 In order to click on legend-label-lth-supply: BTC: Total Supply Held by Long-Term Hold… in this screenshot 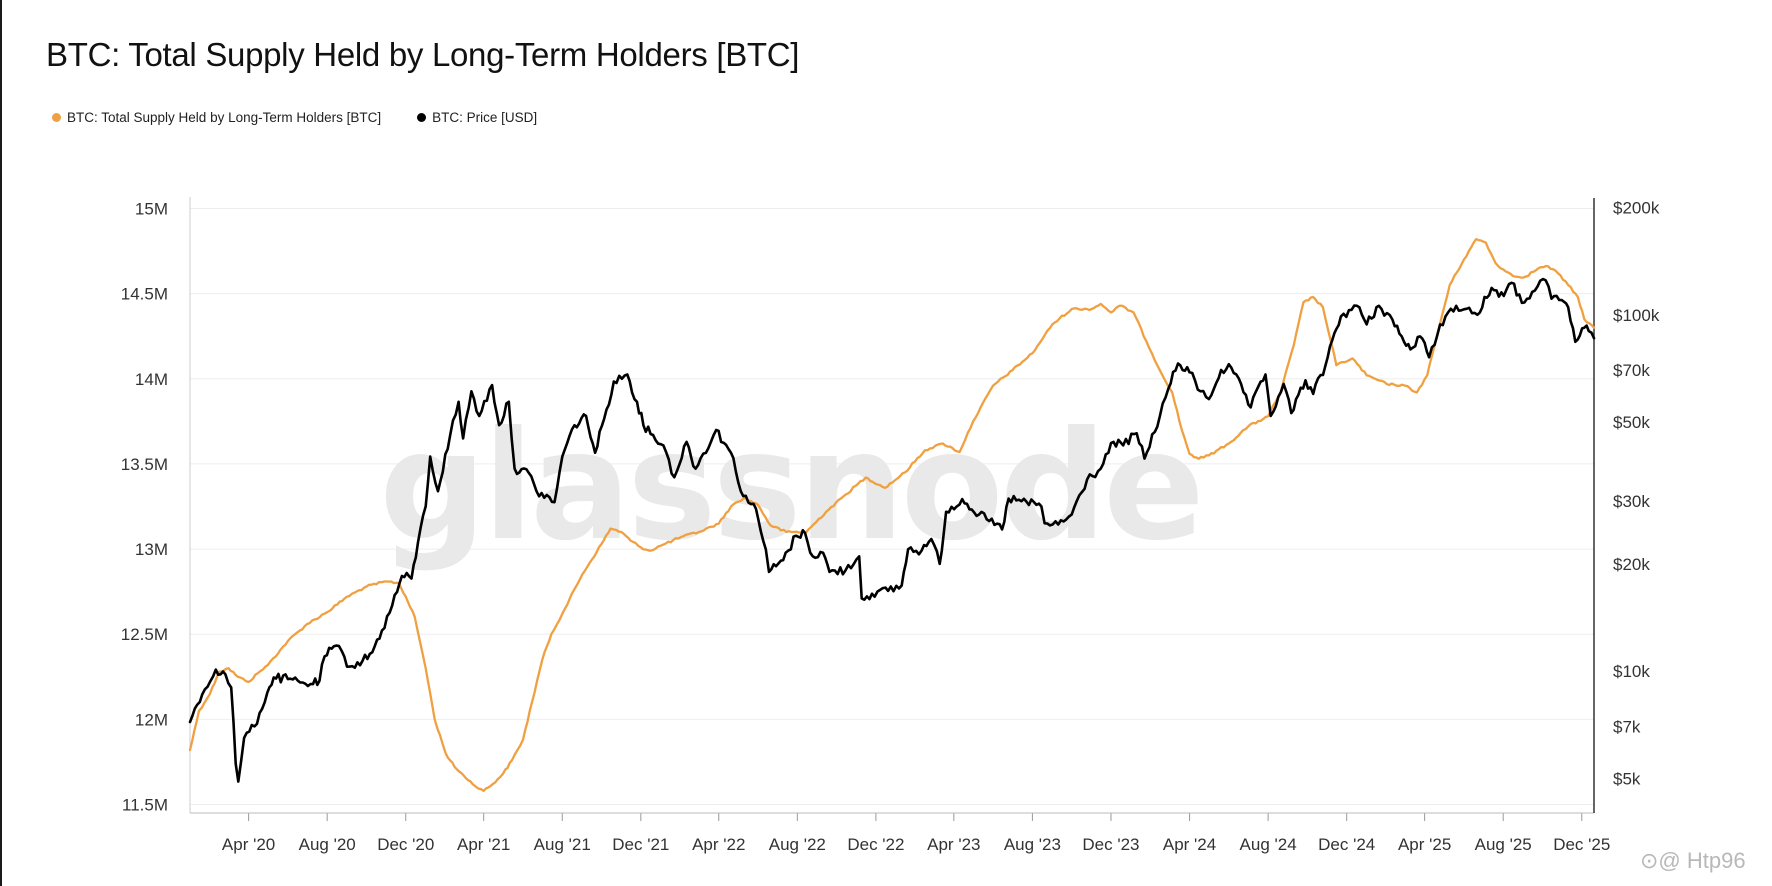, I will do `click(224, 117)`.